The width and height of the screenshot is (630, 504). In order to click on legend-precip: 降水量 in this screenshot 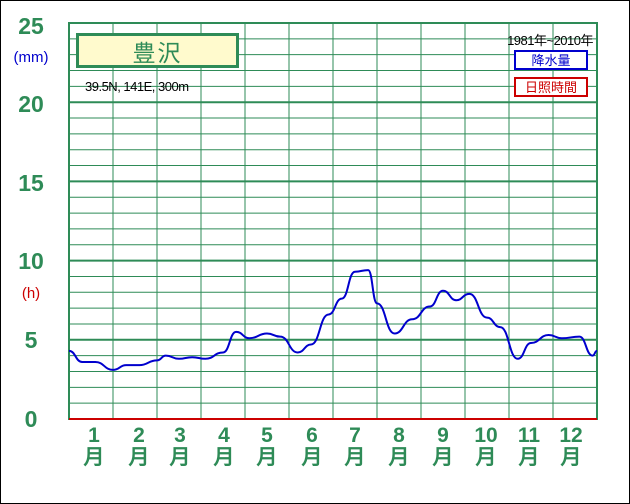, I will do `click(551, 60)`.